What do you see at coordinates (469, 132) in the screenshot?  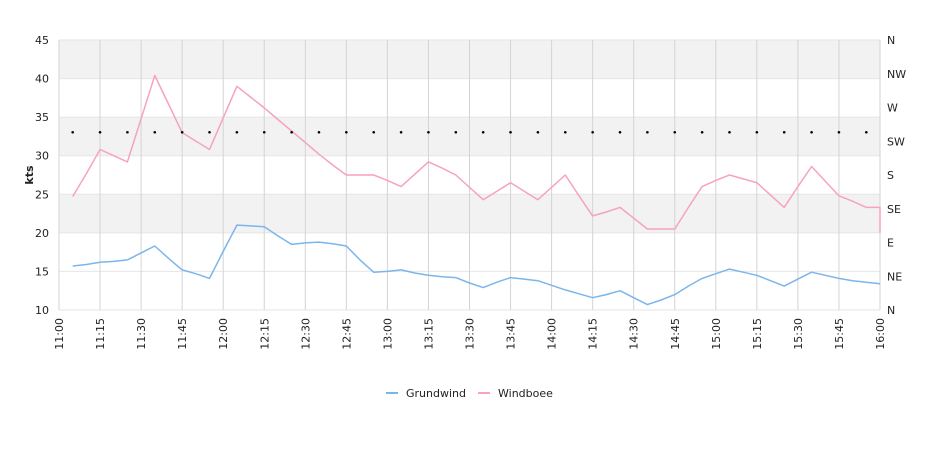 I see `direction-markers` at bounding box center [469, 132].